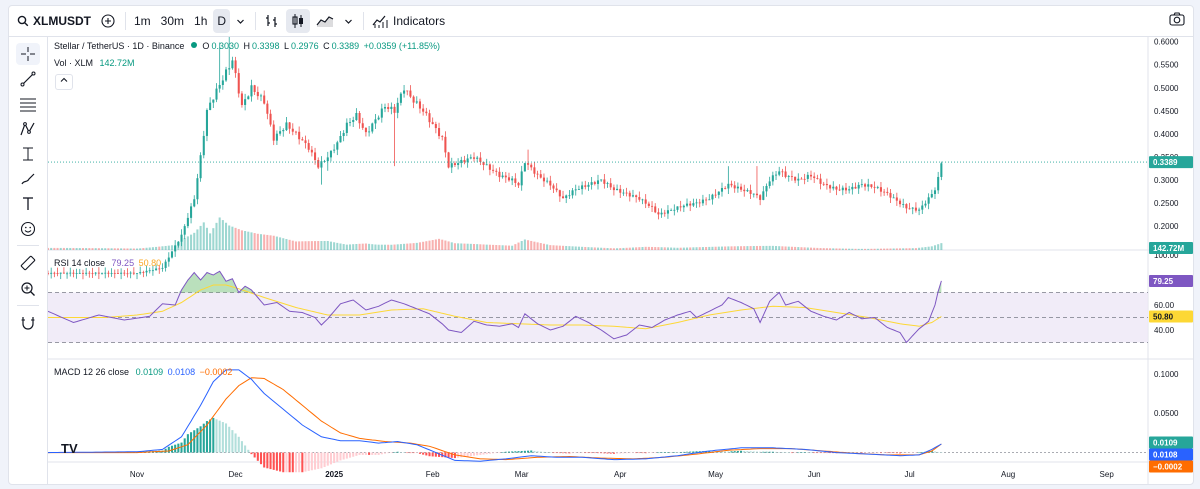 Image resolution: width=1200 pixels, height=489 pixels. What do you see at coordinates (240, 21) in the screenshot?
I see `interval-dropdown` at bounding box center [240, 21].